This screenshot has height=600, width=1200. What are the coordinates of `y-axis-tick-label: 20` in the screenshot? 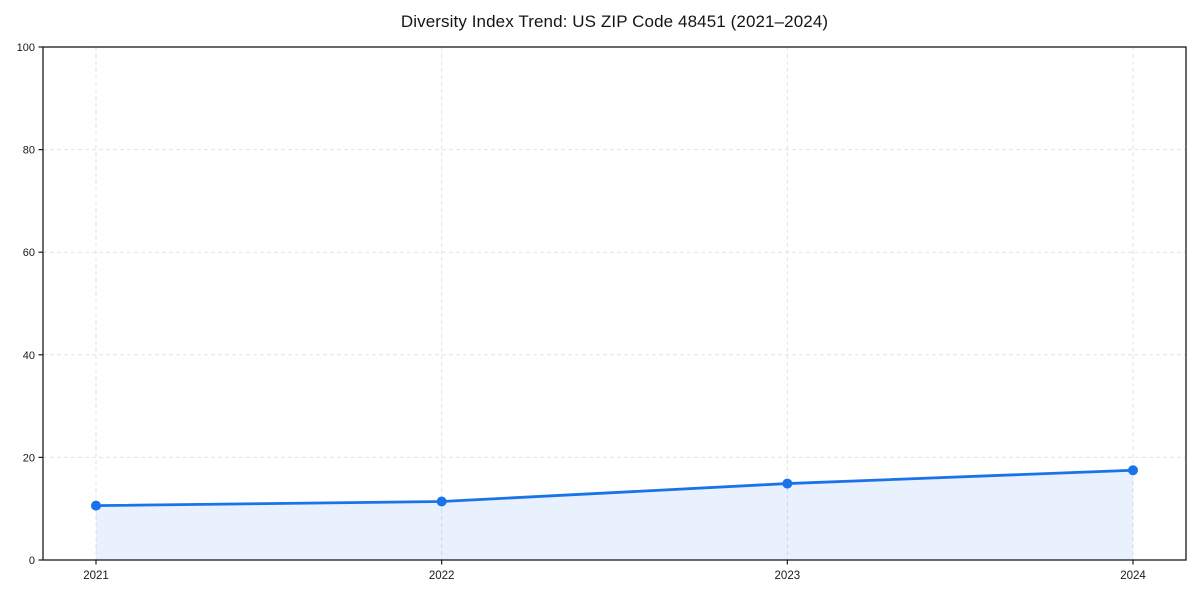 It's located at (29, 458).